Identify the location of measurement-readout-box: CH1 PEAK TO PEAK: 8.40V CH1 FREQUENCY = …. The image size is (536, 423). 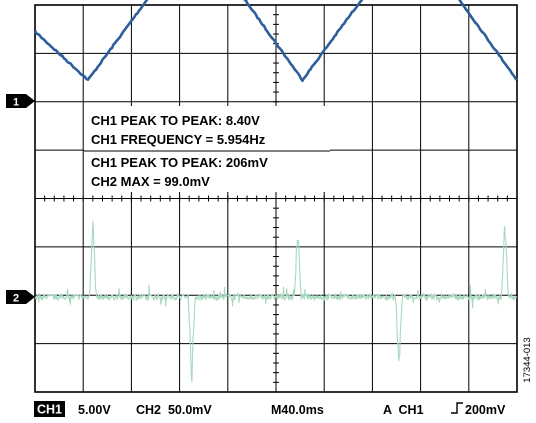
(207, 149).